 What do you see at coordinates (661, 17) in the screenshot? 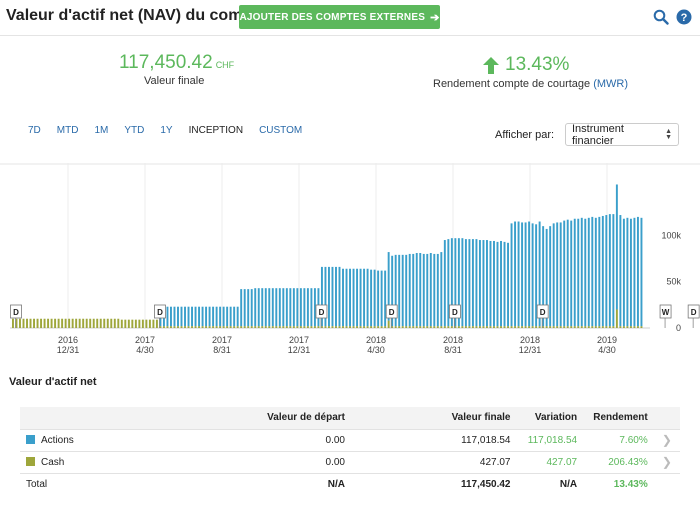
I see `search-icon` at bounding box center [661, 17].